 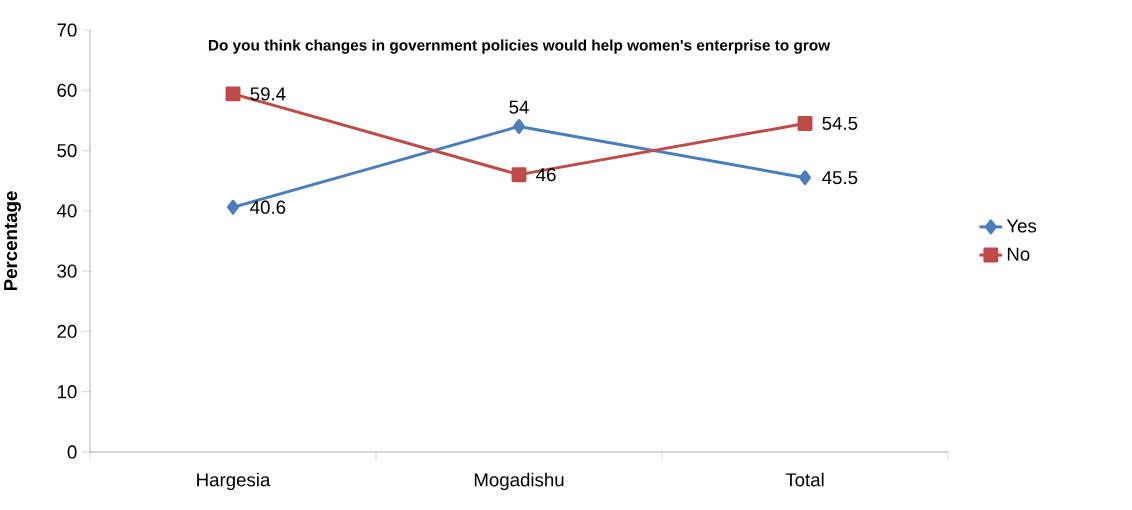 I want to click on y-tick-label: 10, so click(x=67, y=392).